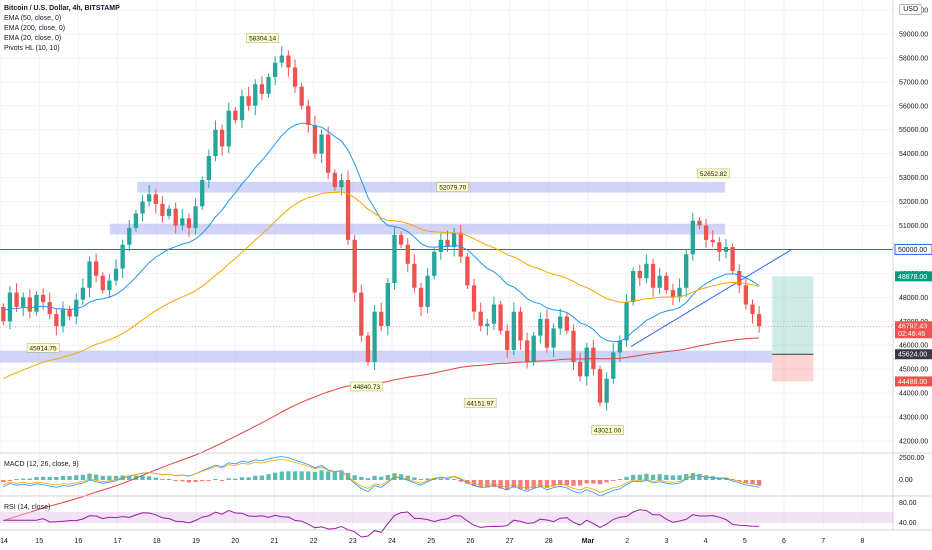 This screenshot has width=932, height=550. I want to click on legend-ema50: EMA (50, close, 0), so click(33, 18).